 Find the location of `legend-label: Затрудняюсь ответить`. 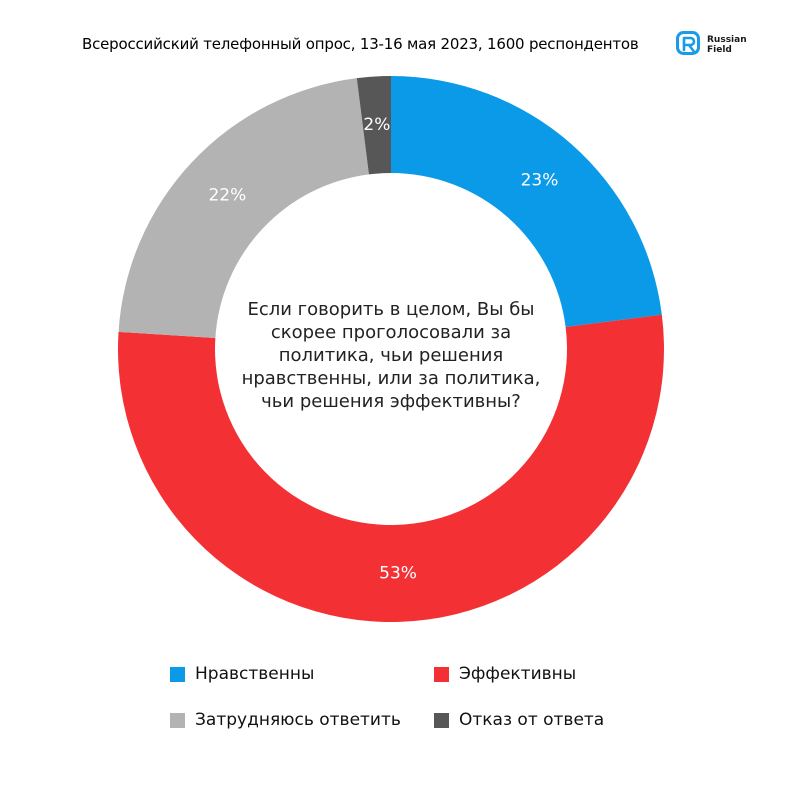

legend-label: Затрудняюсь ответить is located at coordinates (298, 720).